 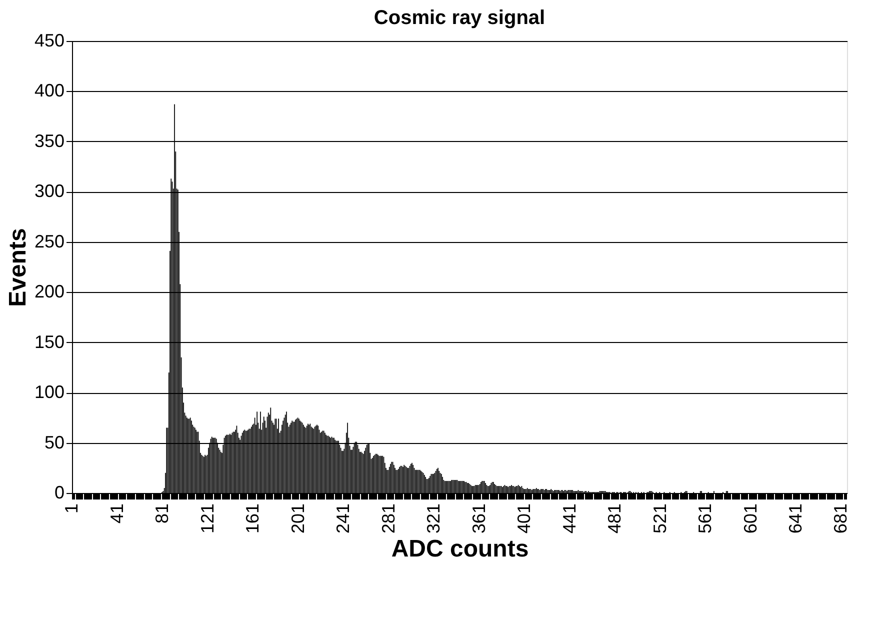 What do you see at coordinates (49, 90) in the screenshot?
I see `y-tick-label: 400` at bounding box center [49, 90].